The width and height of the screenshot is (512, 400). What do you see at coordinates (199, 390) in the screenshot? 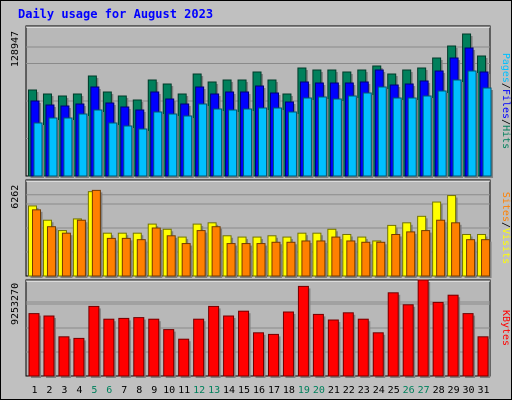
I see `day-label-12: 12` at bounding box center [199, 390].